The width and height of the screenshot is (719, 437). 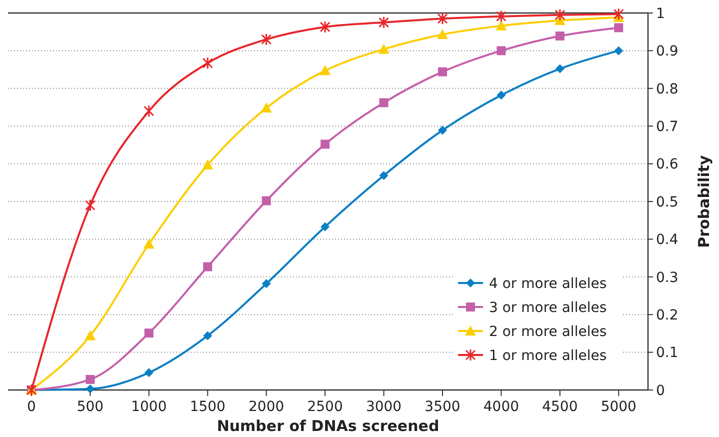 What do you see at coordinates (442, 407) in the screenshot?
I see `x-tick-label: 3500` at bounding box center [442, 407].